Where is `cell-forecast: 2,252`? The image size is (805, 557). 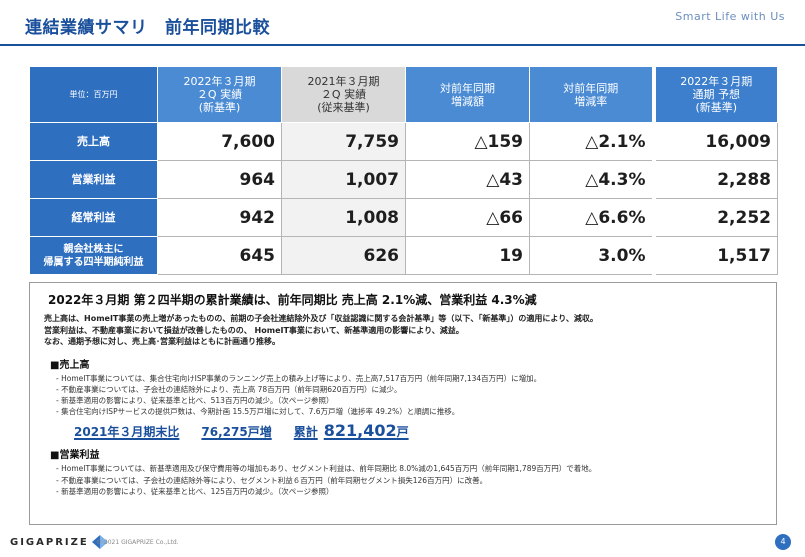
cell-forecast: 2,252 is located at coordinates (714, 217).